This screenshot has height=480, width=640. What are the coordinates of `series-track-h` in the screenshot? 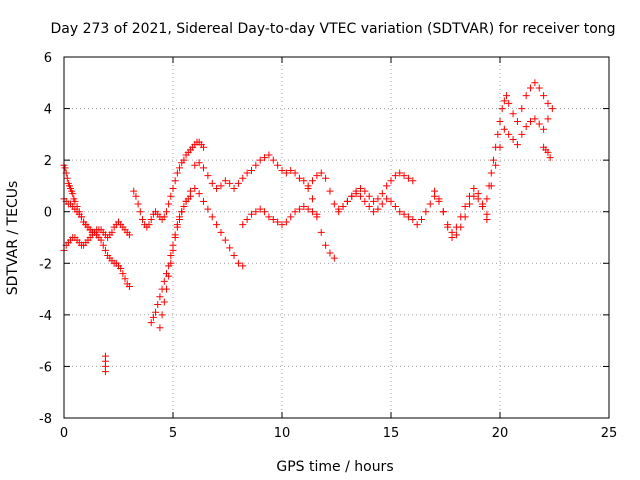 It's located at (238, 172).